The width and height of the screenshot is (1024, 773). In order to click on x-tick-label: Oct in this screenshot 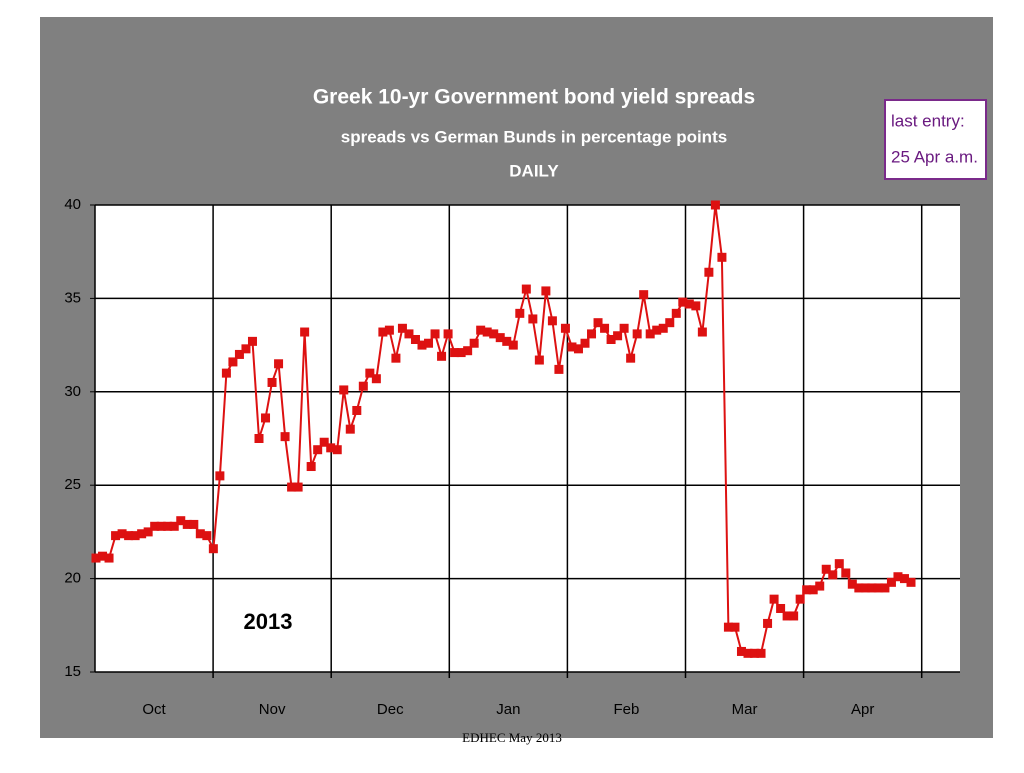, I will do `click(154, 709)`.